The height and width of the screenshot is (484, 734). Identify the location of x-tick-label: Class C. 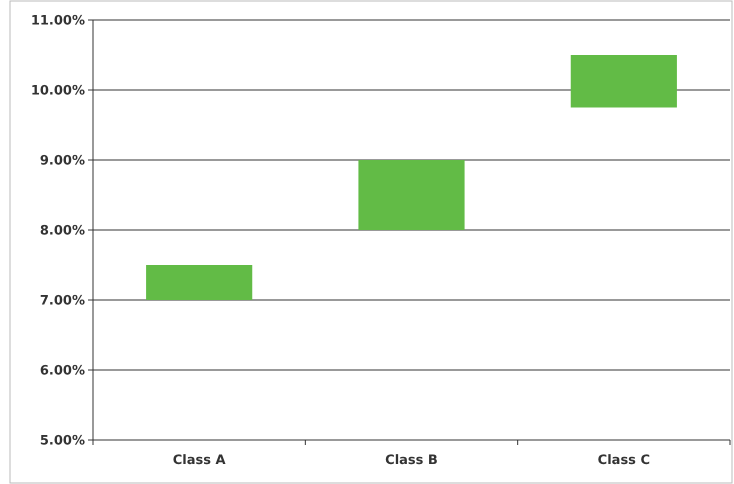
(624, 460).